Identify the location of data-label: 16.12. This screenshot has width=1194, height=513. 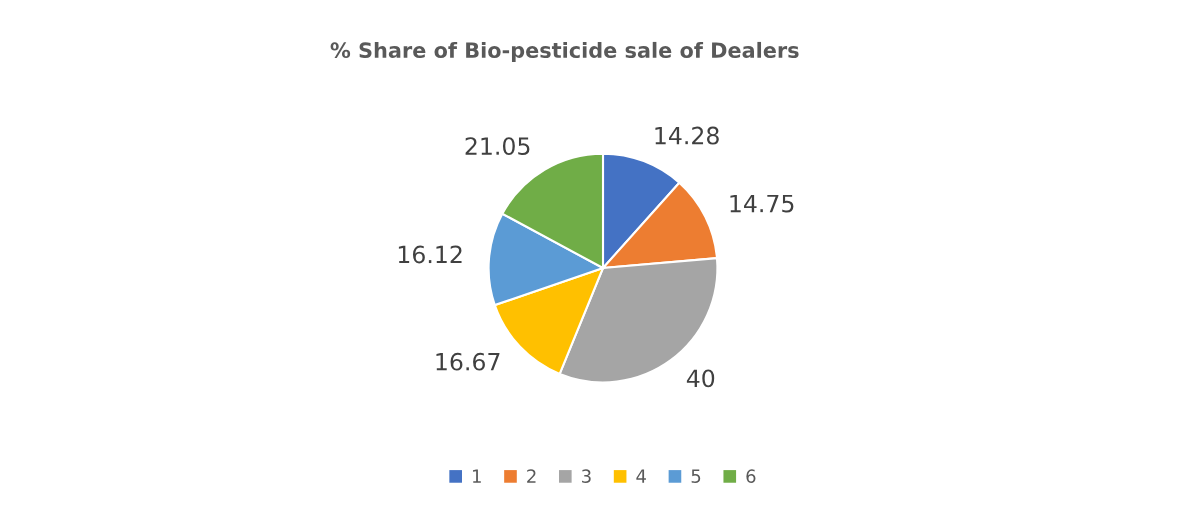
(430, 254).